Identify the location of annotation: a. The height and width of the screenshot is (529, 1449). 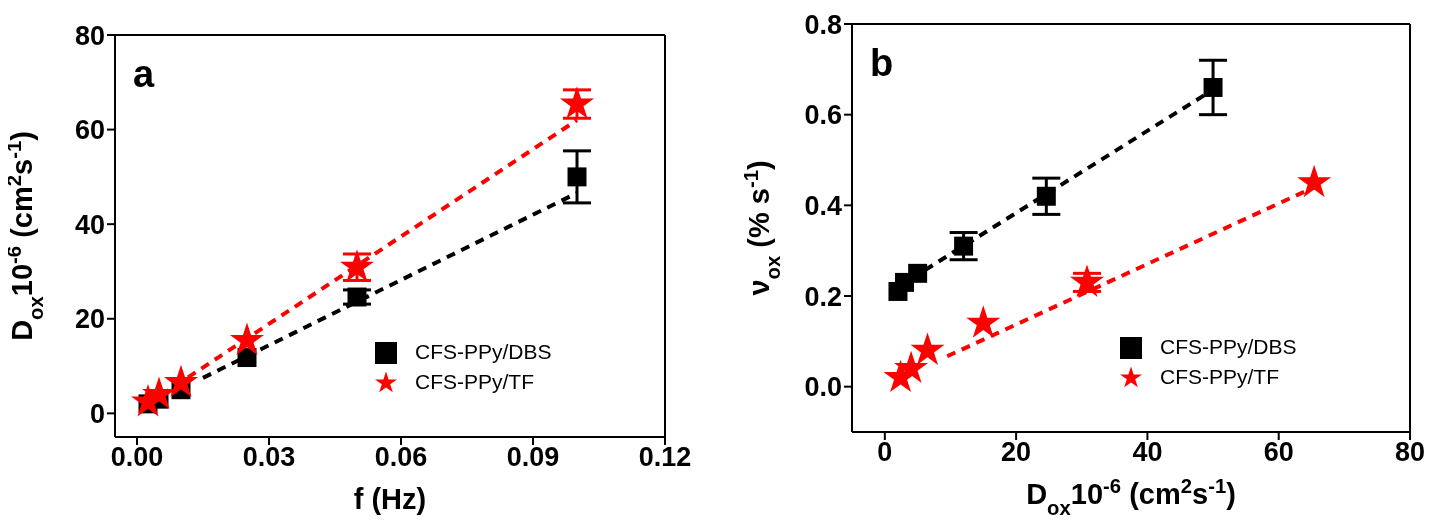
(144, 74).